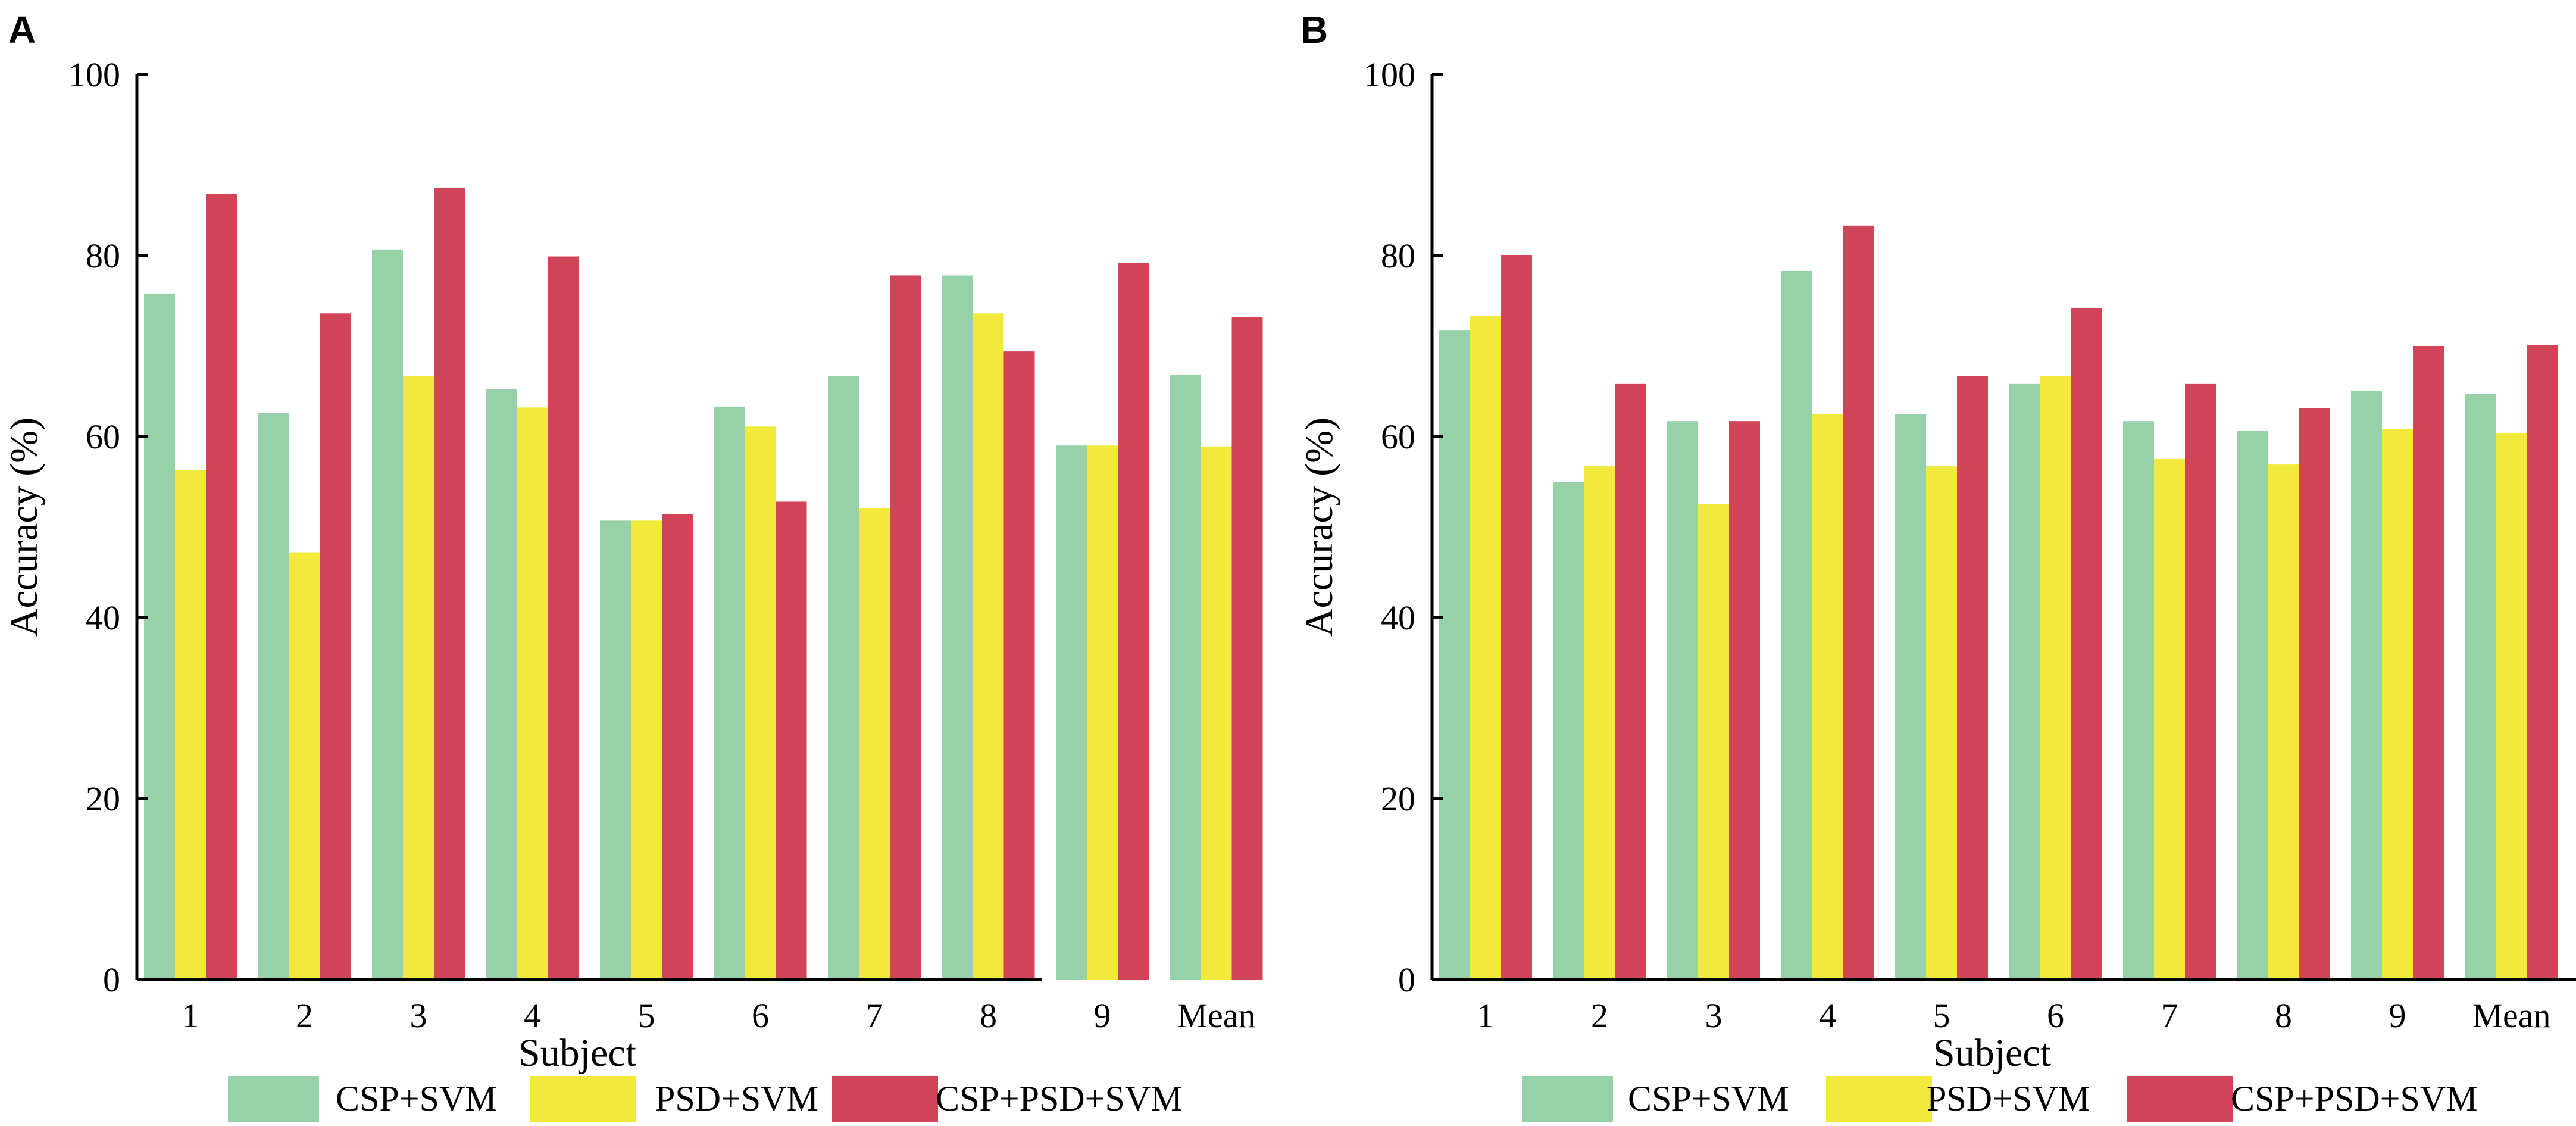  Describe the element at coordinates (1398, 436) in the screenshot. I see `y-tick-label: 60` at that location.